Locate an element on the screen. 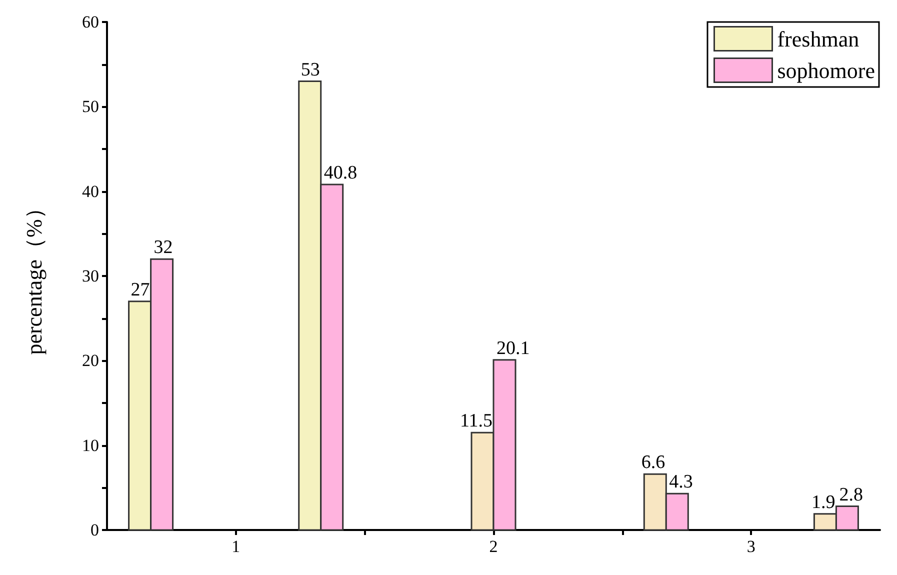 The image size is (897, 575). y-tick-label: 0 is located at coordinates (94, 530).